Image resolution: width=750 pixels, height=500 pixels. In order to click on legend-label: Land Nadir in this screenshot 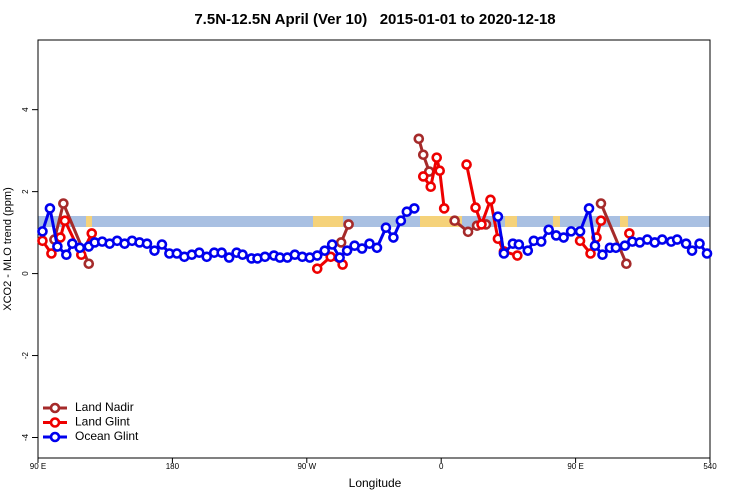, I will do `click(104, 407)`.